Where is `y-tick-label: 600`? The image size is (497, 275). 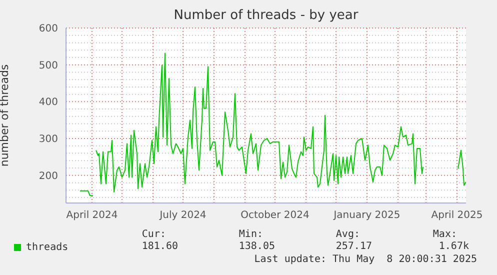
y-tick-label: 600 is located at coordinates (48, 29).